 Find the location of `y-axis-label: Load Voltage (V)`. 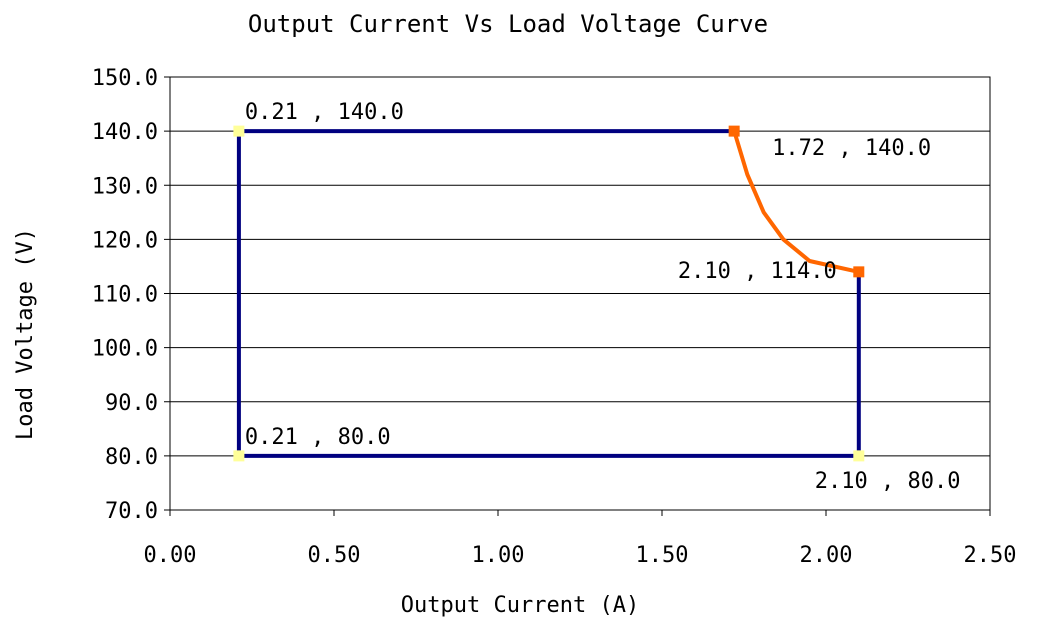

y-axis-label: Load Voltage (V) is located at coordinates (25, 334).